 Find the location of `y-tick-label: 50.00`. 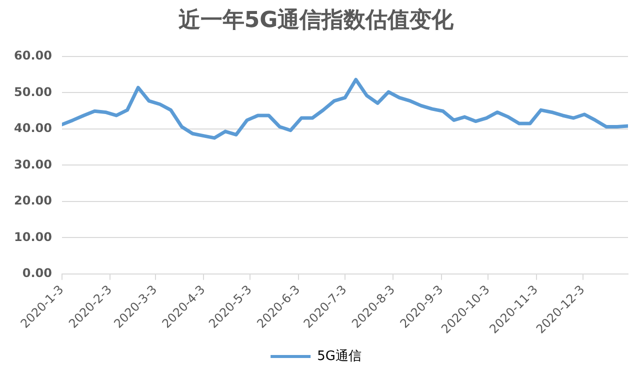

y-tick-label: 50.00 is located at coordinates (33, 91).